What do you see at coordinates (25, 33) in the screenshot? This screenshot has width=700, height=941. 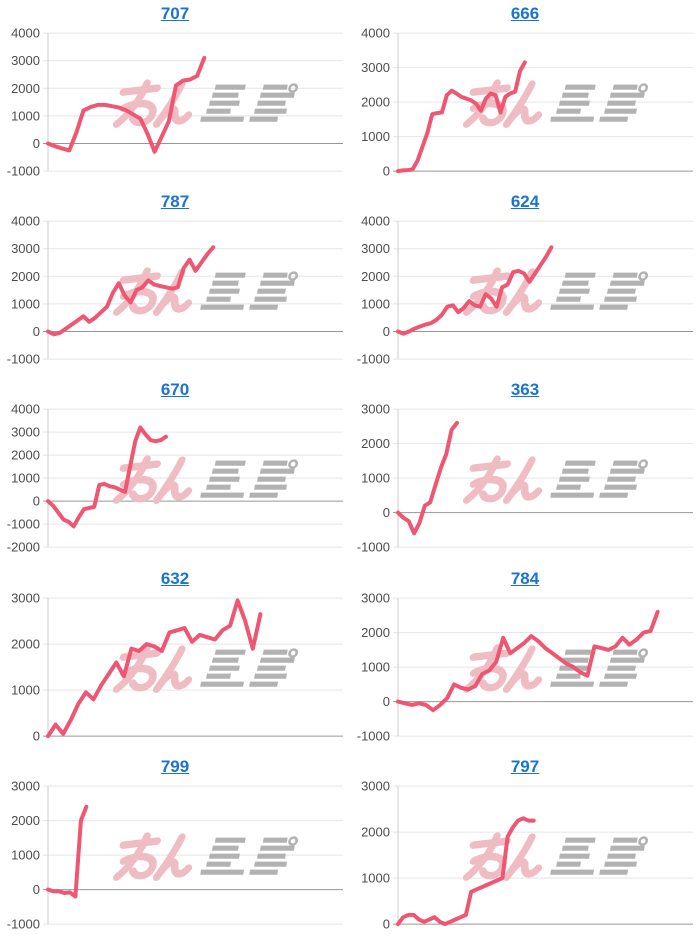 I see `y-tick-label: 4000` at bounding box center [25, 33].